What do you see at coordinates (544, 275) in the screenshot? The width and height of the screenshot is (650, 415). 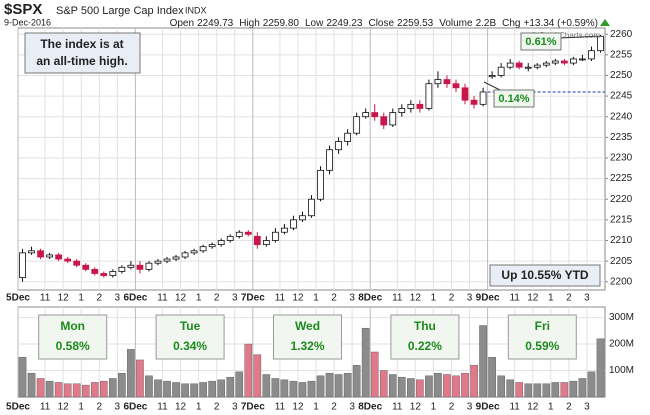 I see `callout-text: Up 10.55% YTD` at bounding box center [544, 275].